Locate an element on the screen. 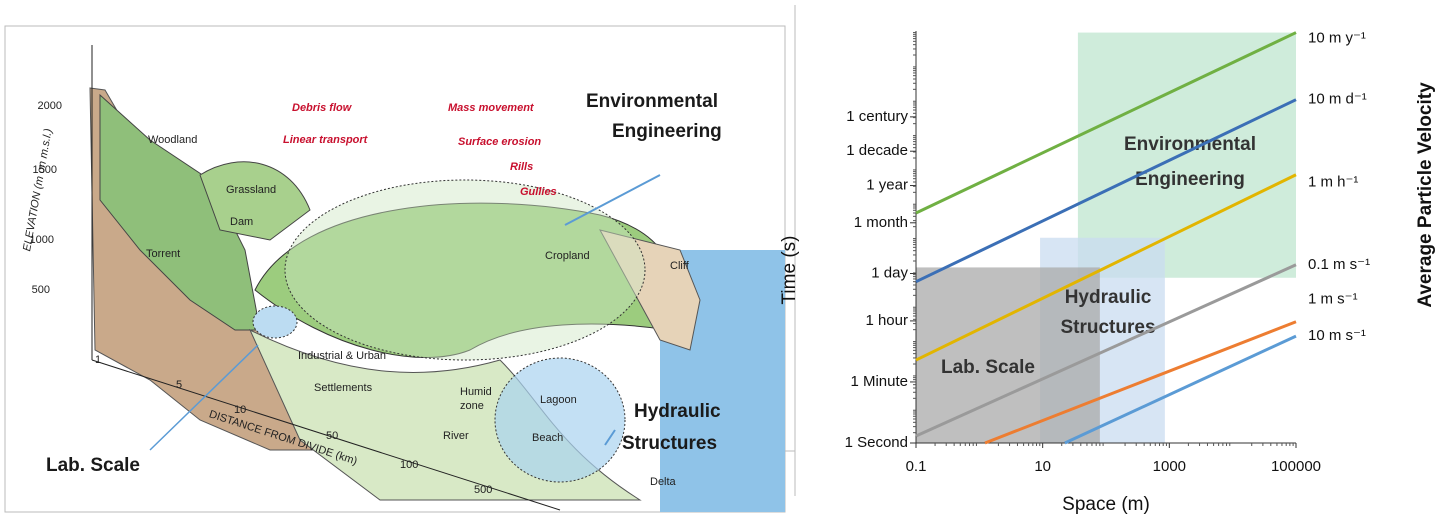  x-tick-label: 100000 is located at coordinates (1296, 466).